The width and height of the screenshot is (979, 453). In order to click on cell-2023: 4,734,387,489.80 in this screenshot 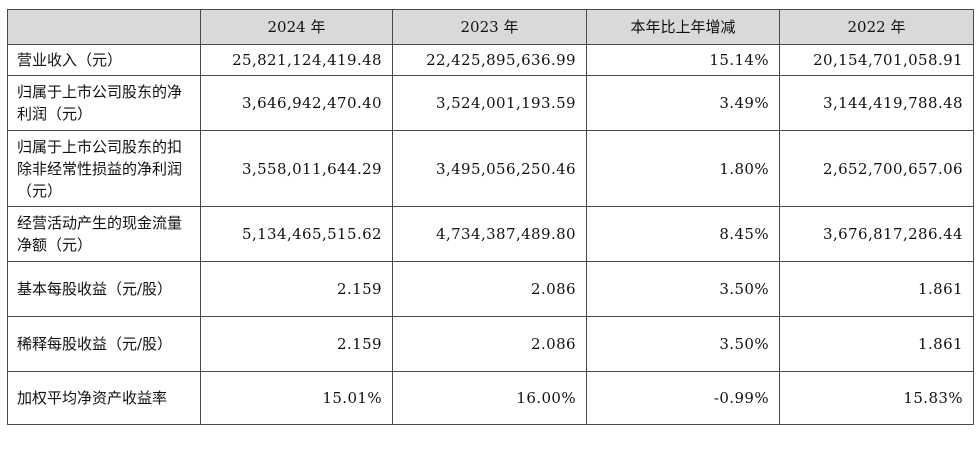, I will do `click(489, 234)`.